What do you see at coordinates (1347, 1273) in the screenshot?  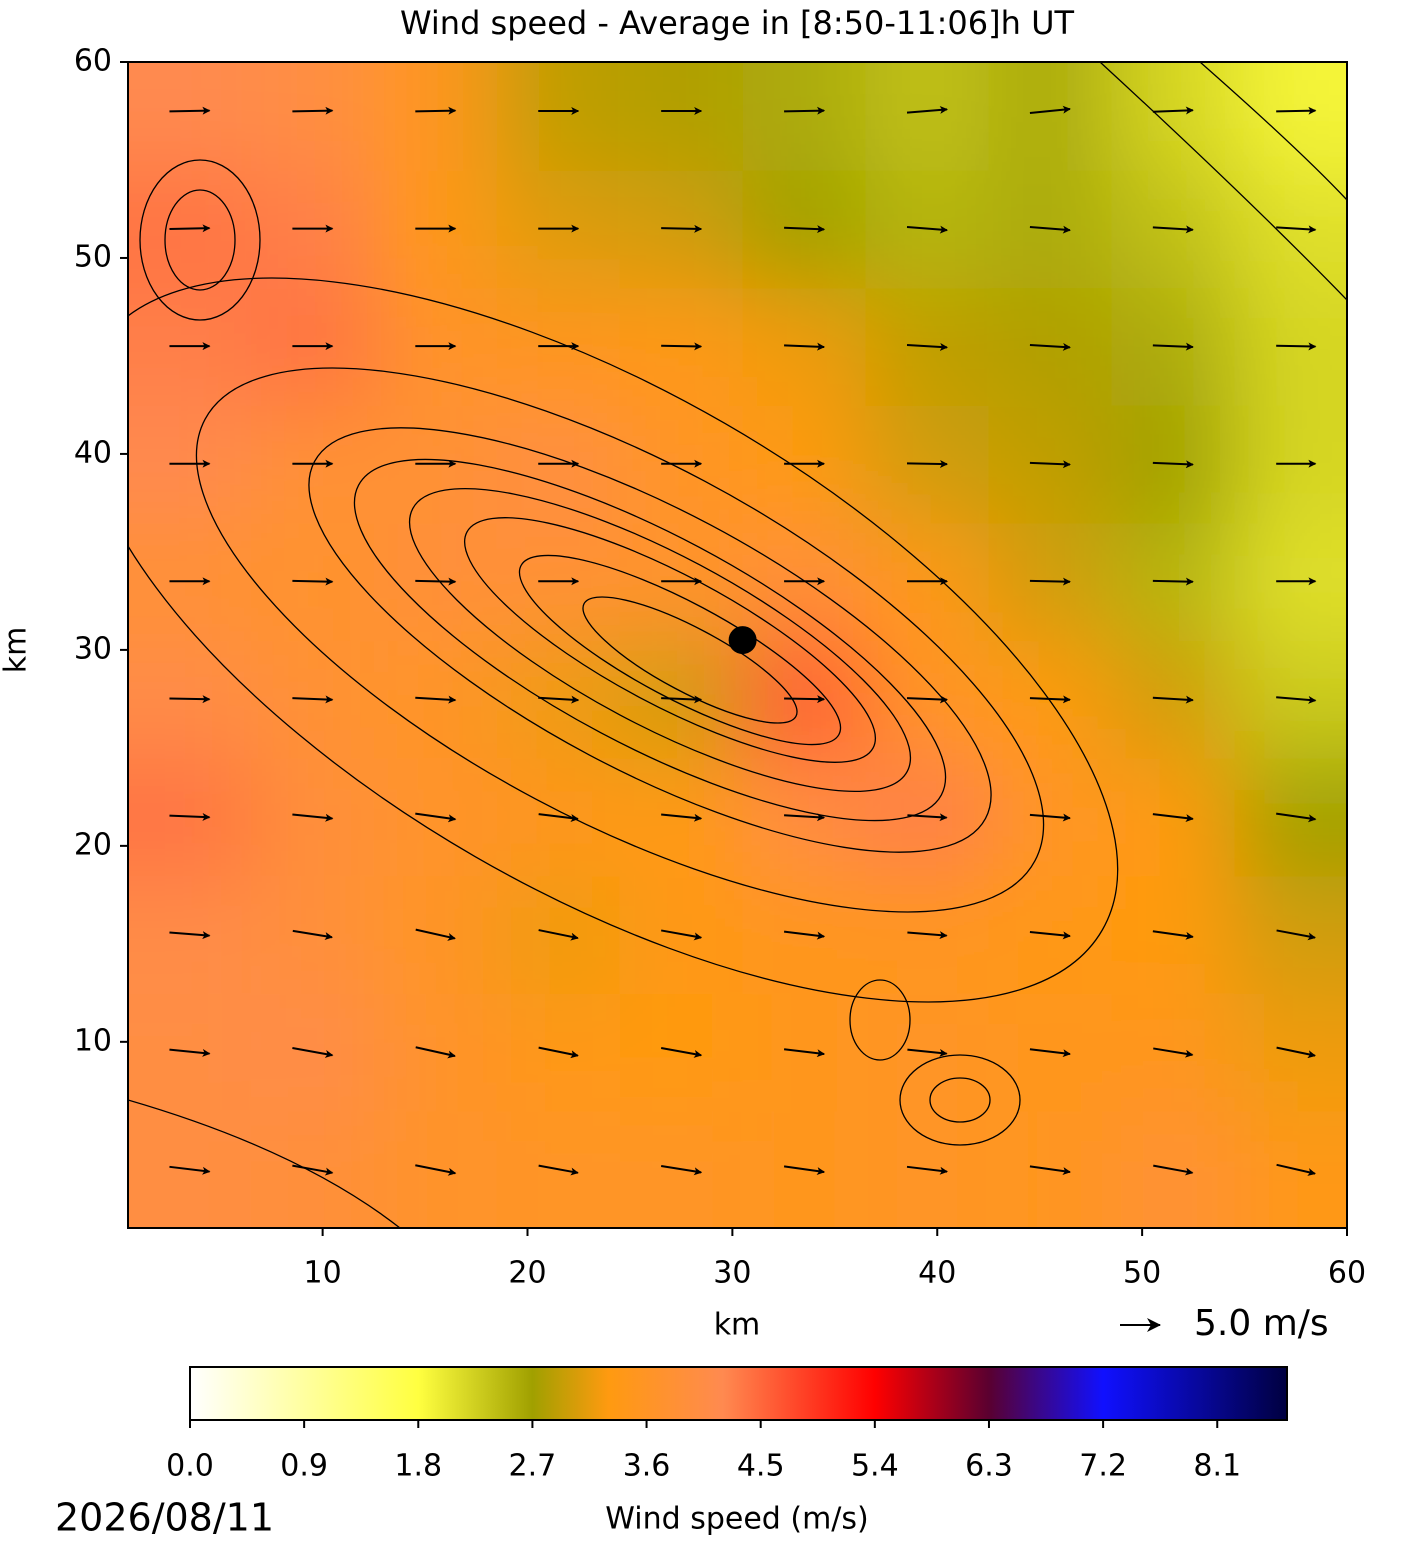 I see `x-tick-label: 60` at bounding box center [1347, 1273].